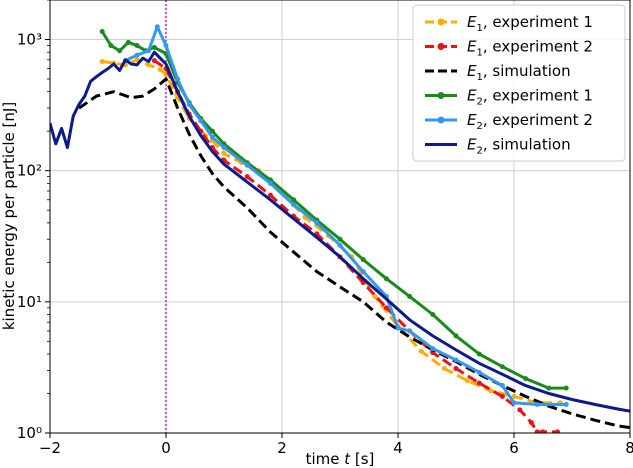  Describe the element at coordinates (530, 121) in the screenshot. I see `legend-label: E2, experiment 2` at that location.